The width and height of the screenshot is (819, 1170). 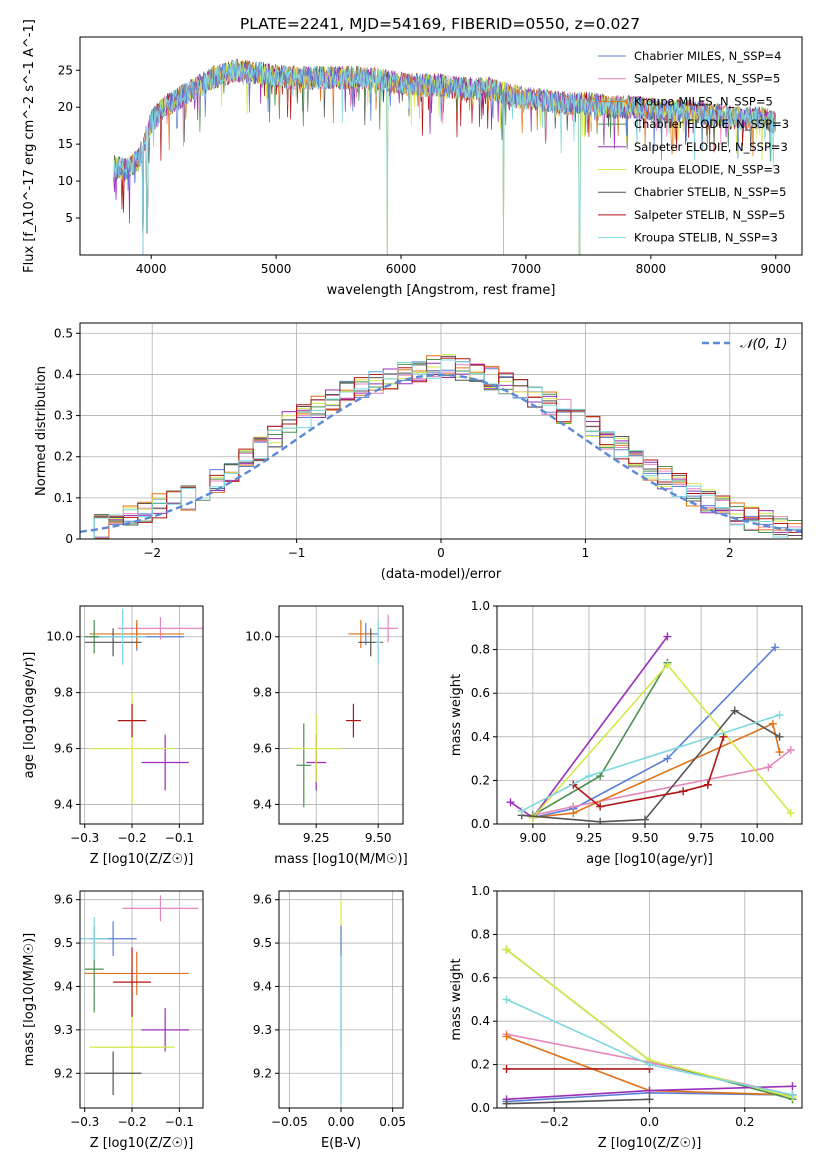 What do you see at coordinates (711, 147) in the screenshot?
I see `legend-label: Salpeter ELODIE, N_SSP=3` at bounding box center [711, 147].